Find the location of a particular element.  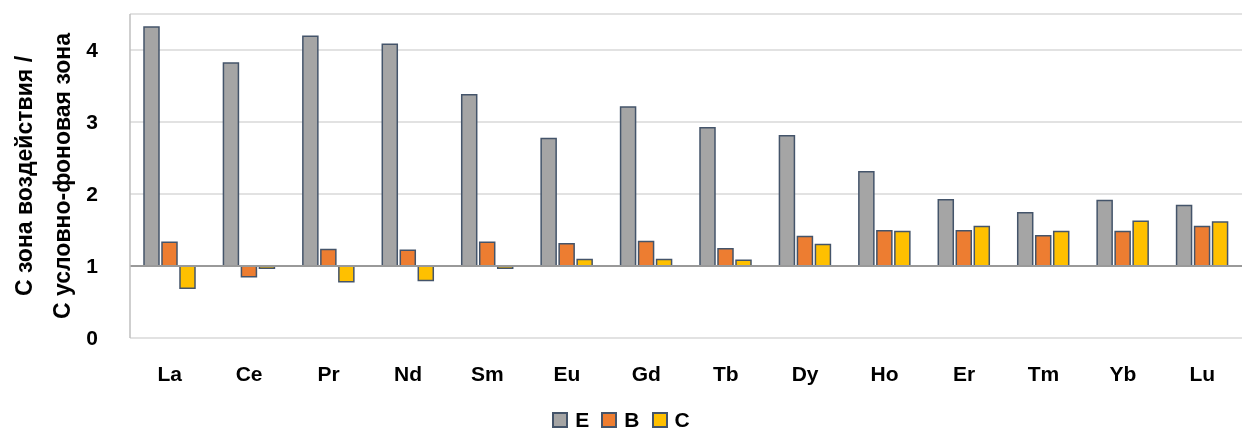

legend-label: B is located at coordinates (632, 420).